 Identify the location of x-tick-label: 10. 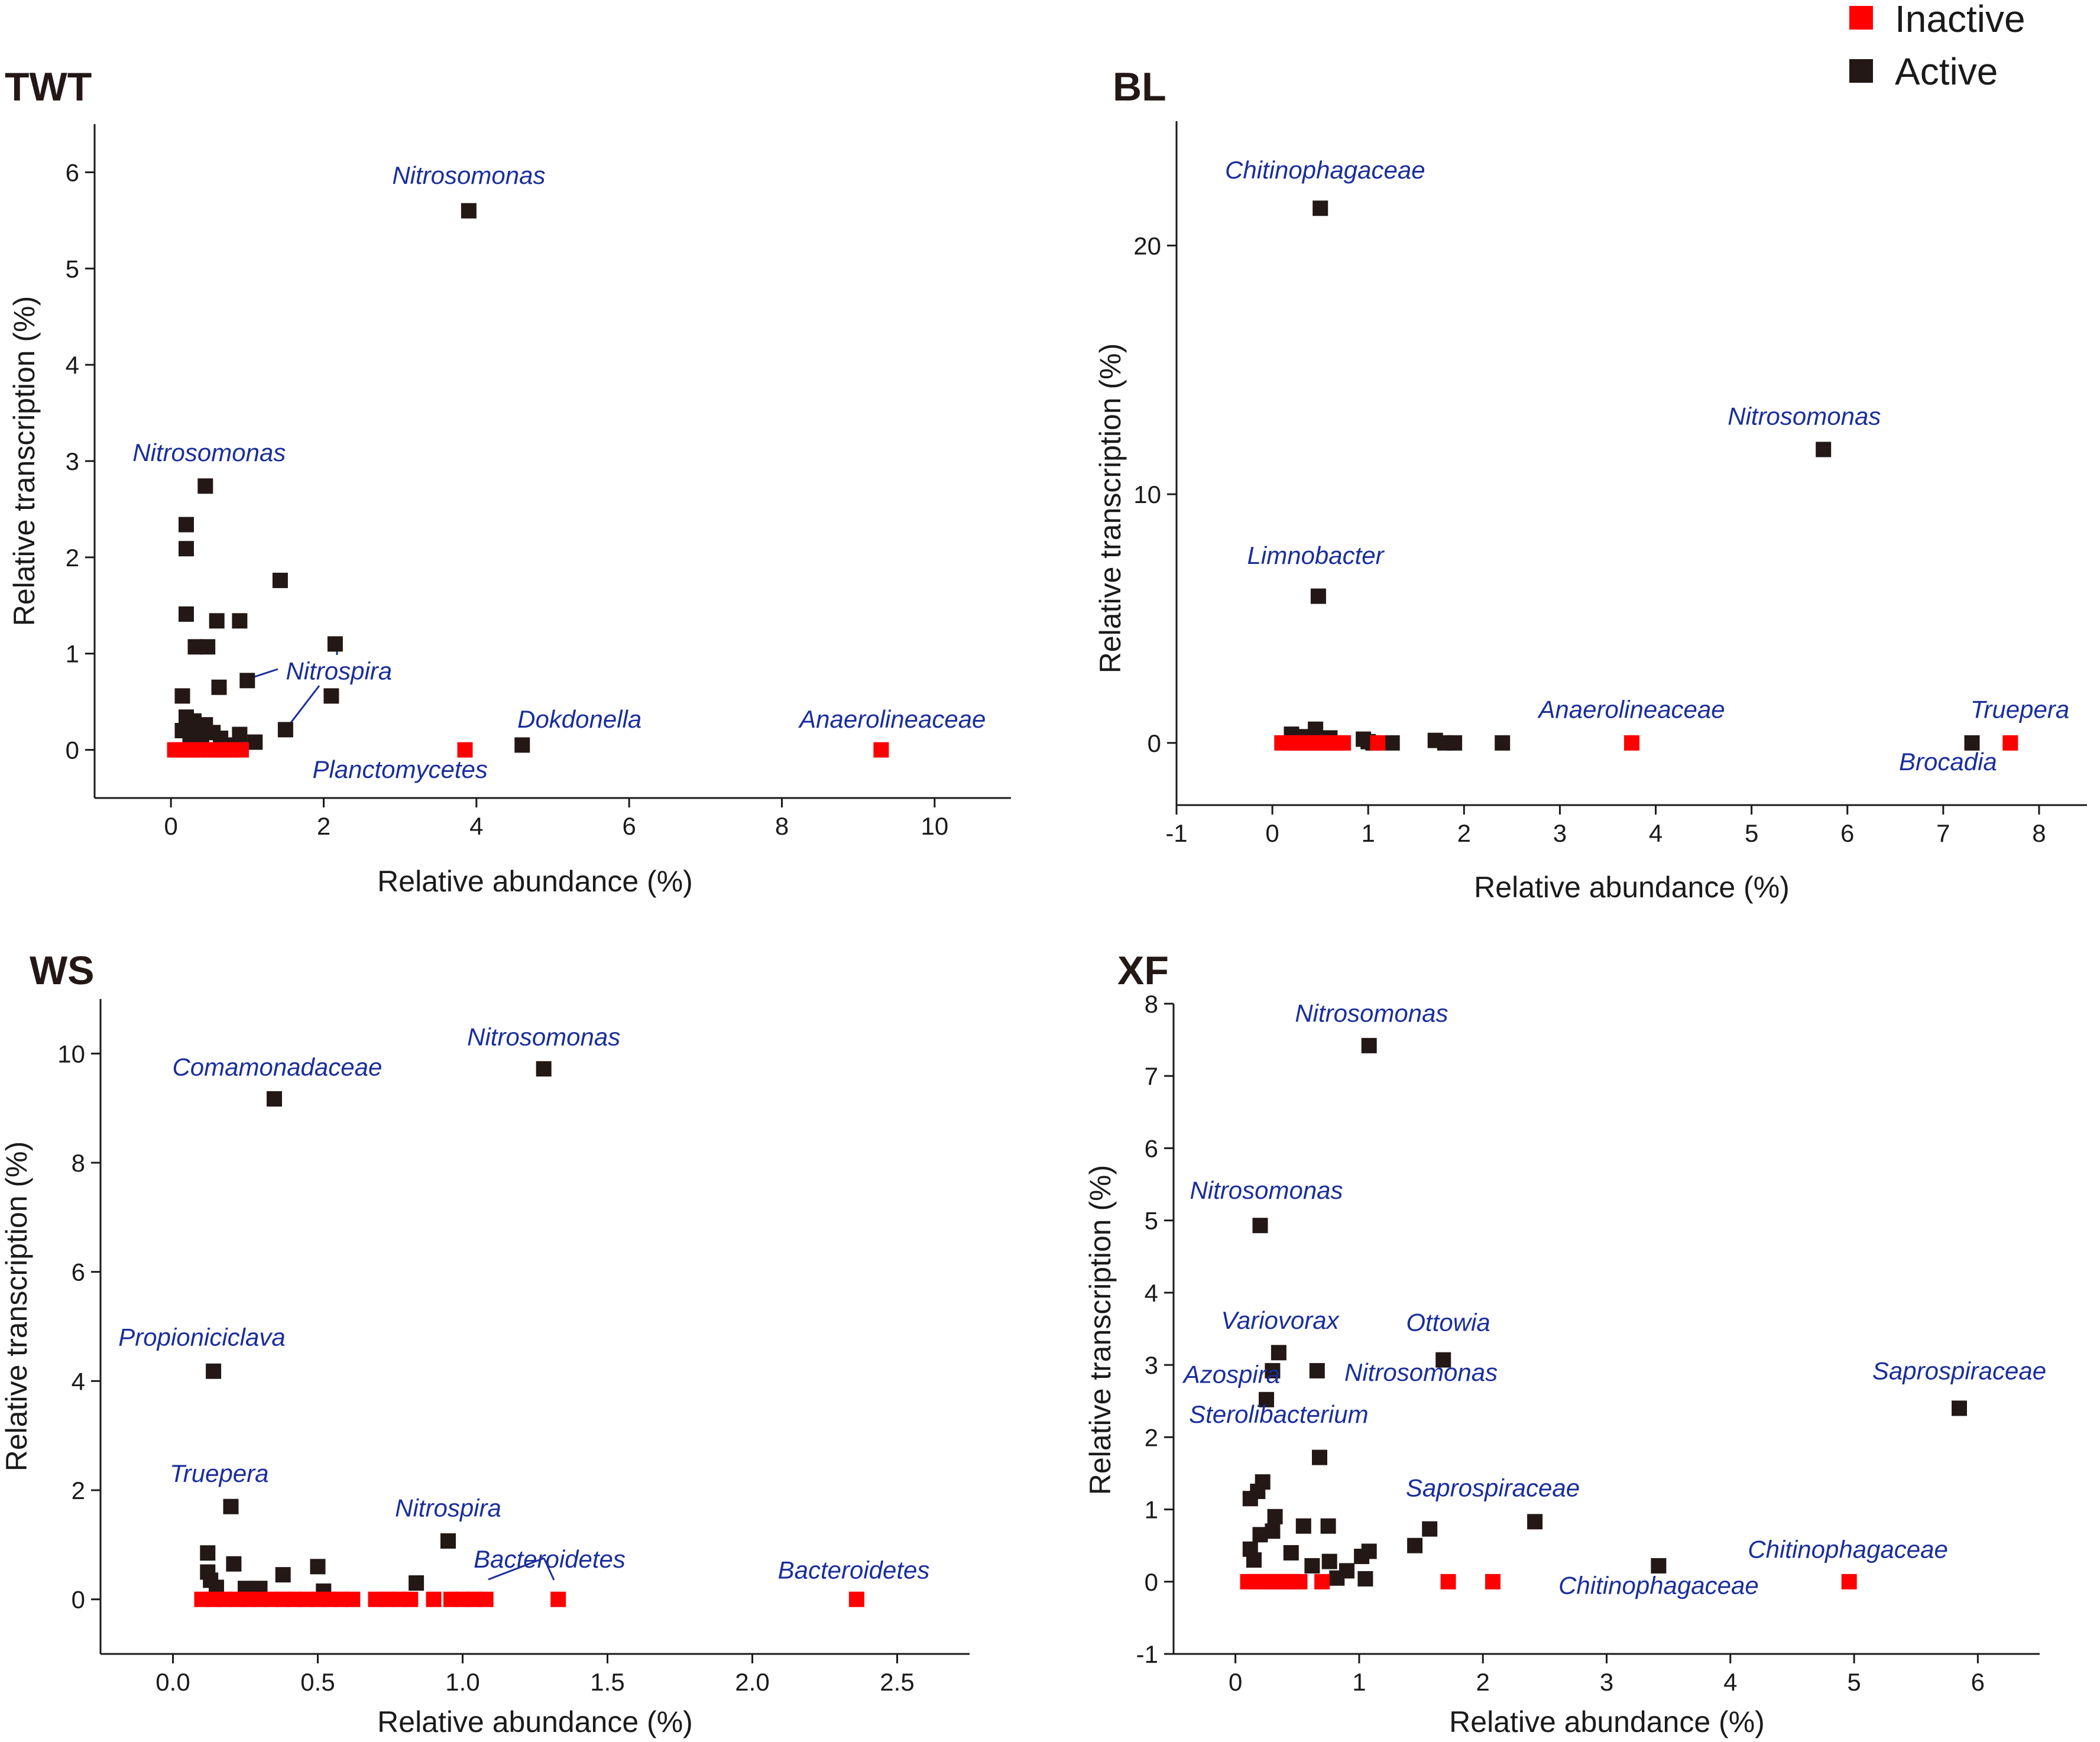
(935, 826).